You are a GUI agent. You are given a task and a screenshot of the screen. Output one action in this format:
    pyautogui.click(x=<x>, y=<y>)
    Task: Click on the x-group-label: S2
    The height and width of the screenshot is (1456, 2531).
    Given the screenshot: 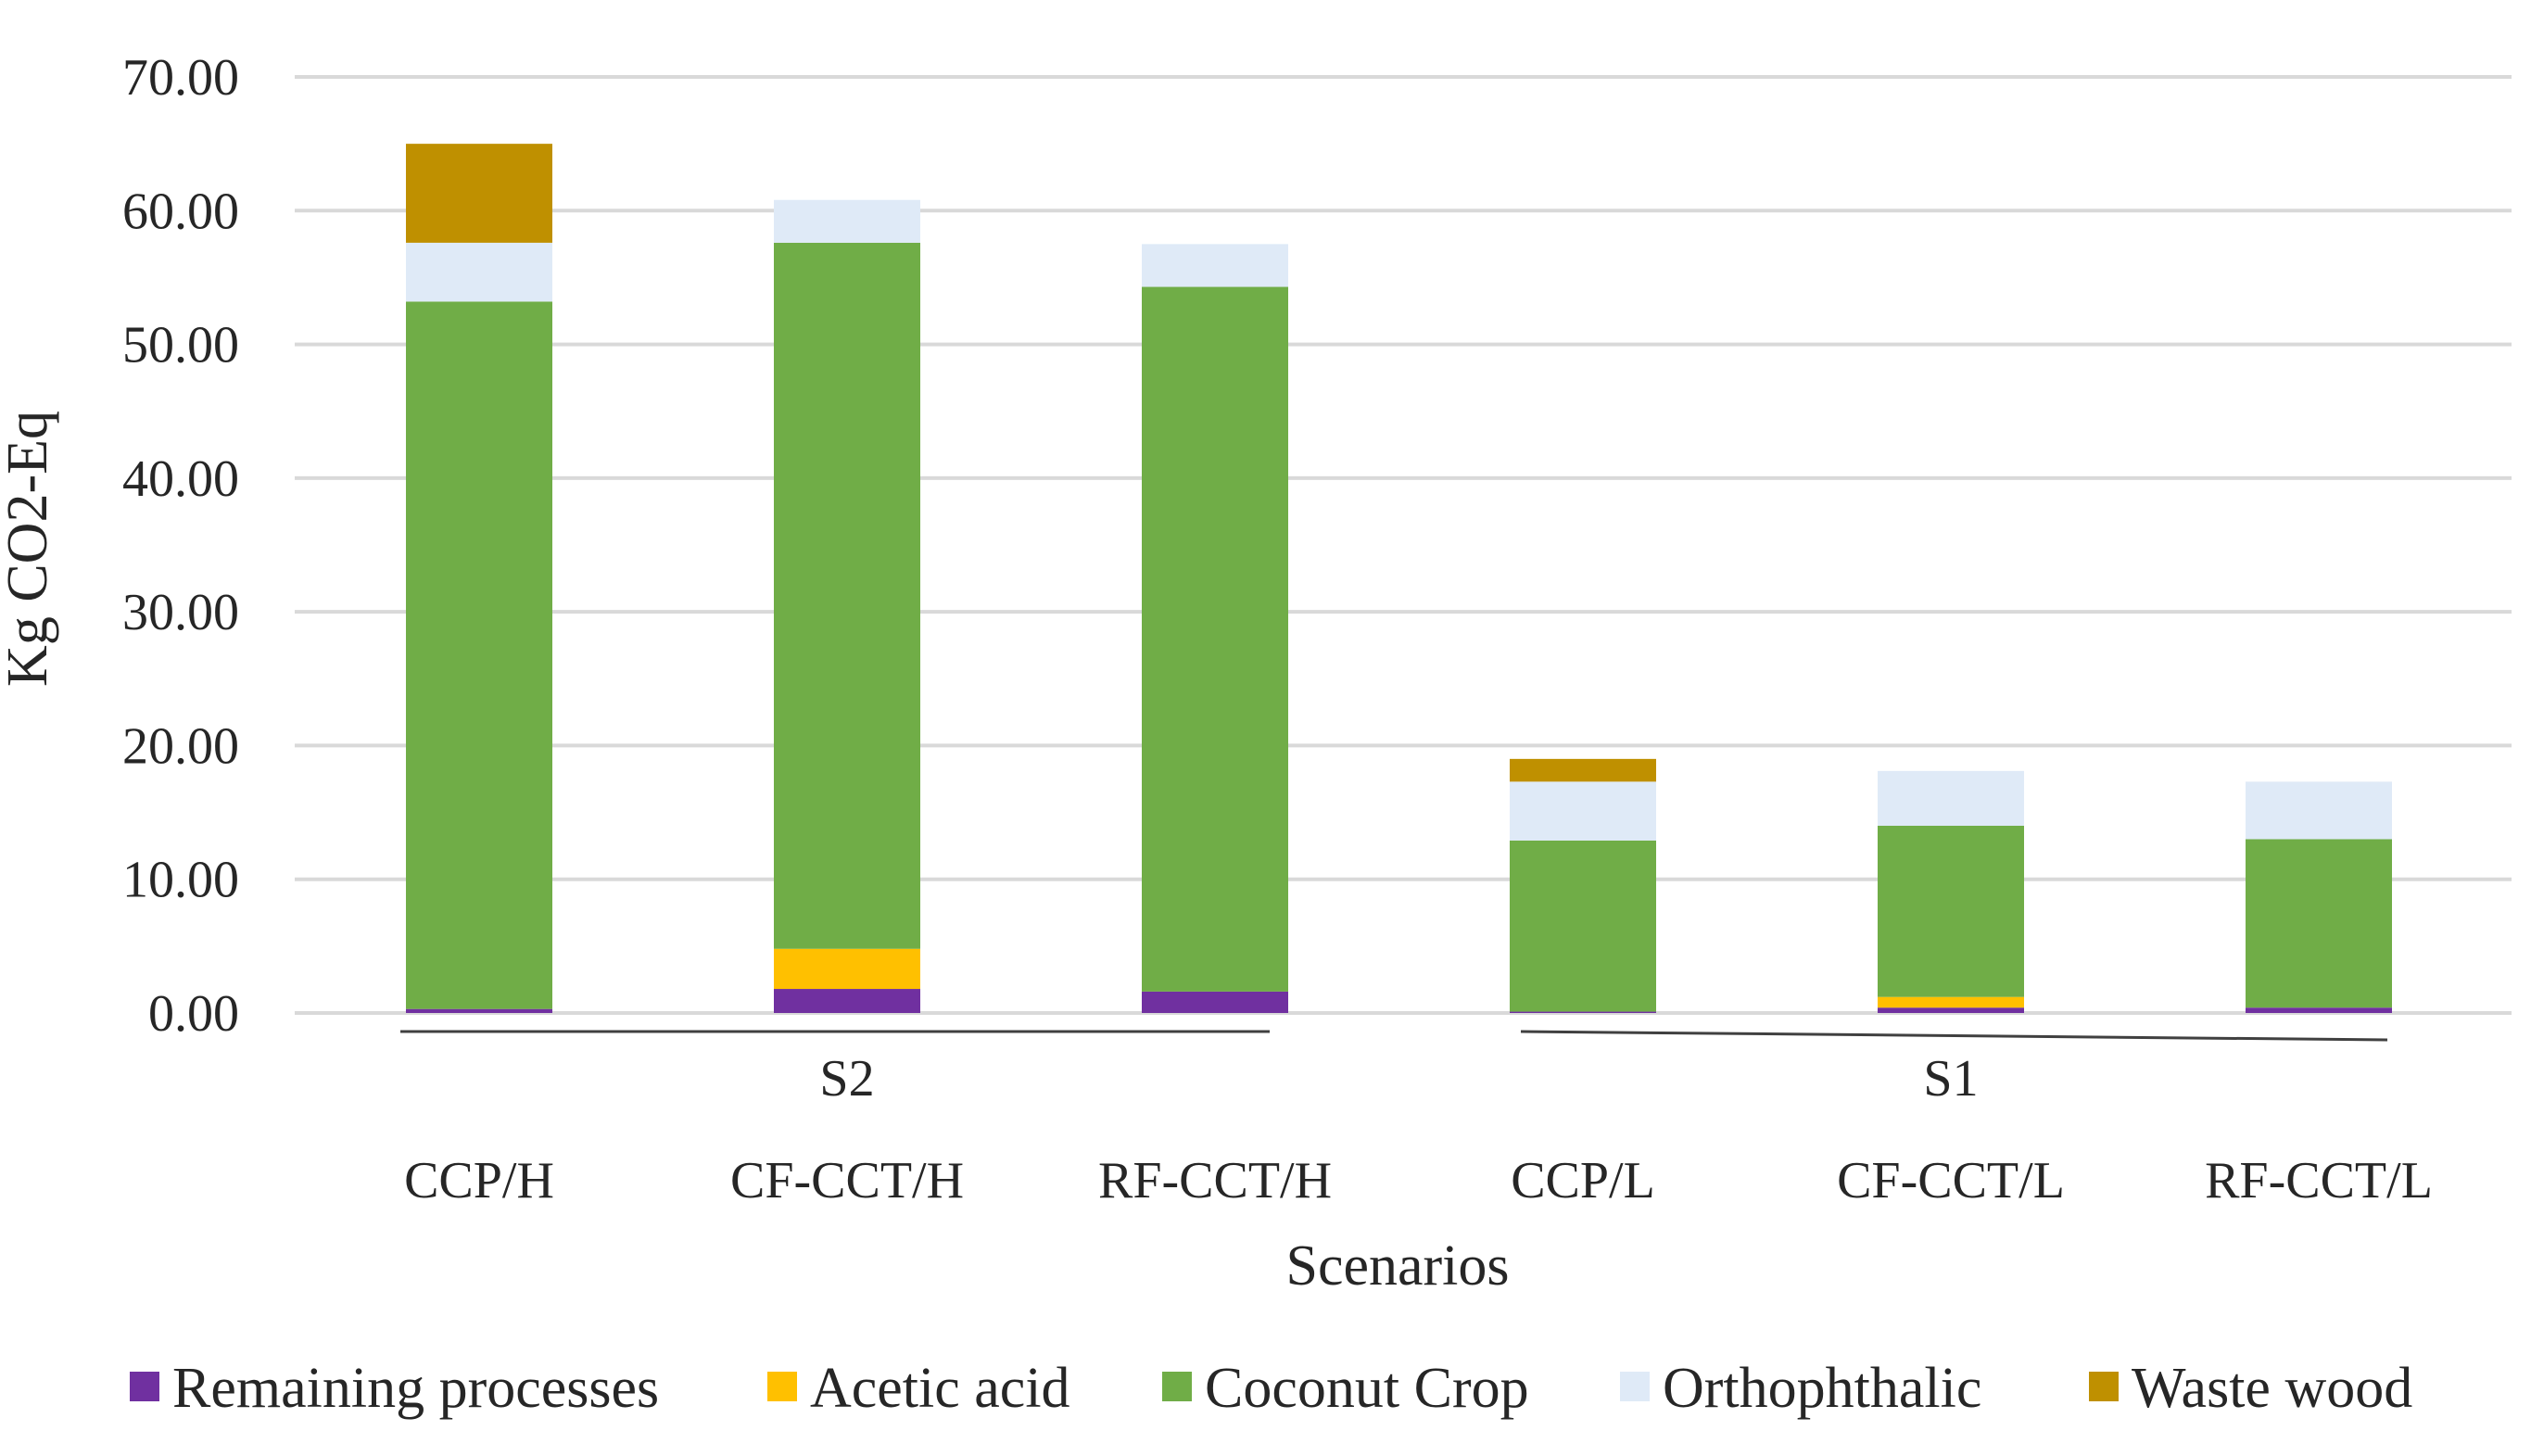 What is the action you would take?
    pyautogui.click(x=846, y=1079)
    